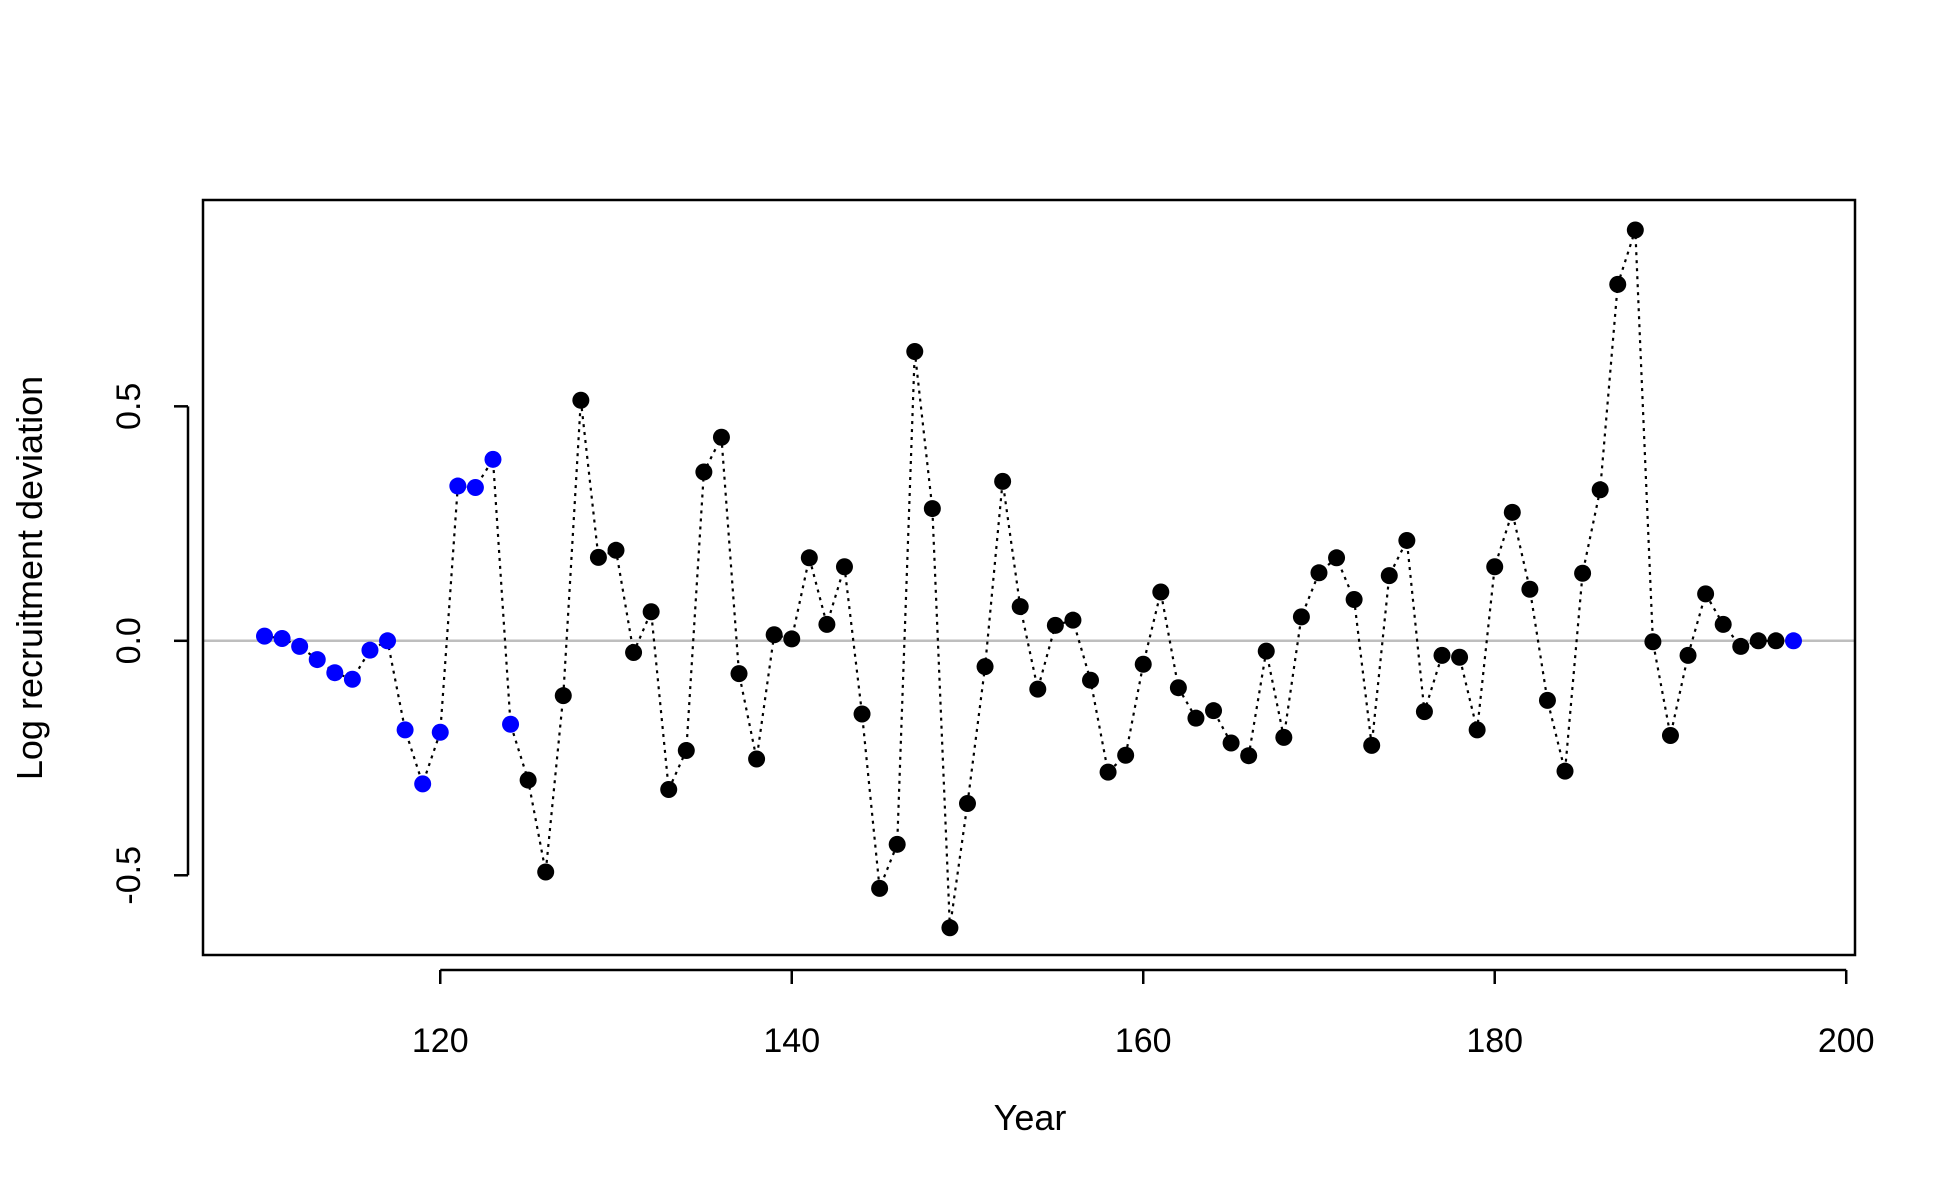 The height and width of the screenshot is (1200, 1950). I want to click on x-tick-label: 120, so click(440, 1041).